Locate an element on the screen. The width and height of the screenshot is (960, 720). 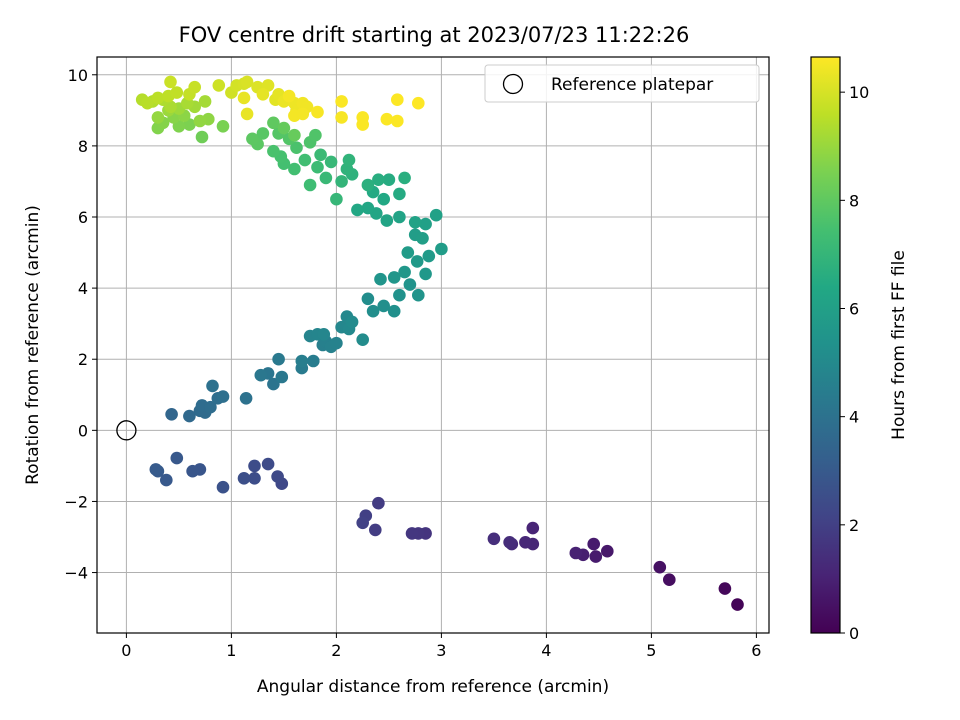
colorbar-tick-label: 4 is located at coordinates (854, 417).